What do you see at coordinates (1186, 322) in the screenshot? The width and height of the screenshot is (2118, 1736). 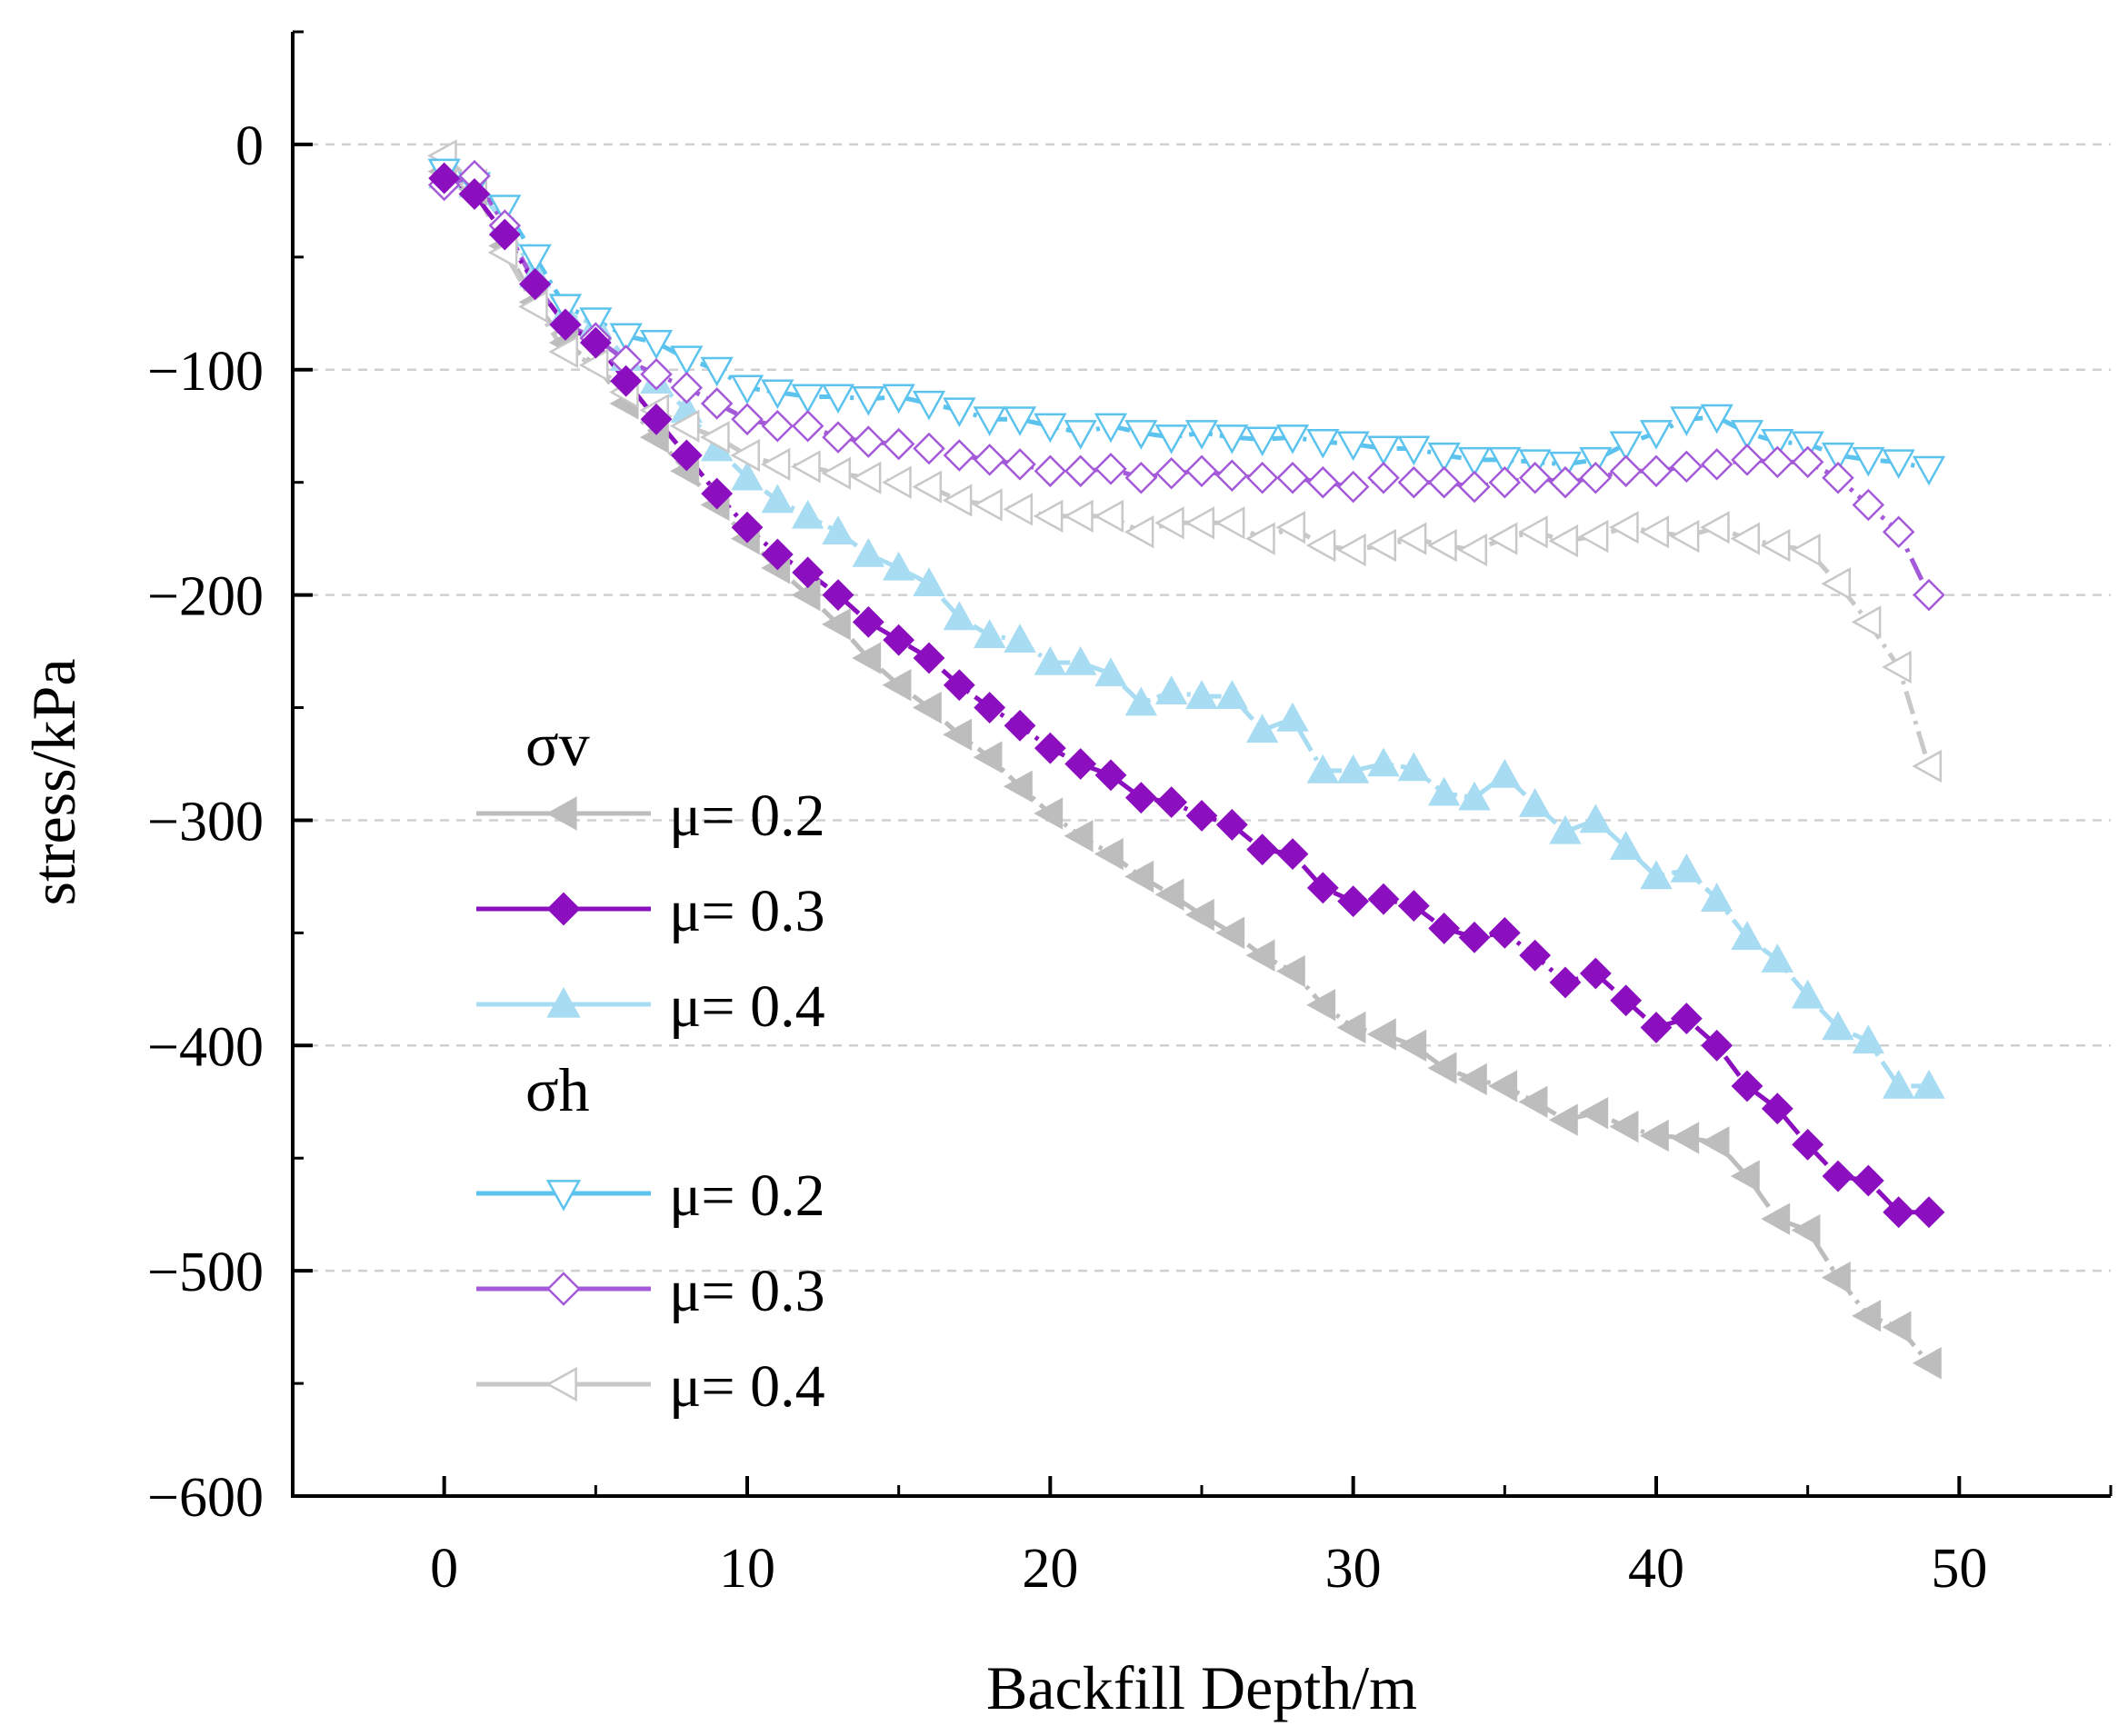 I see `series-markers-sh02` at bounding box center [1186, 322].